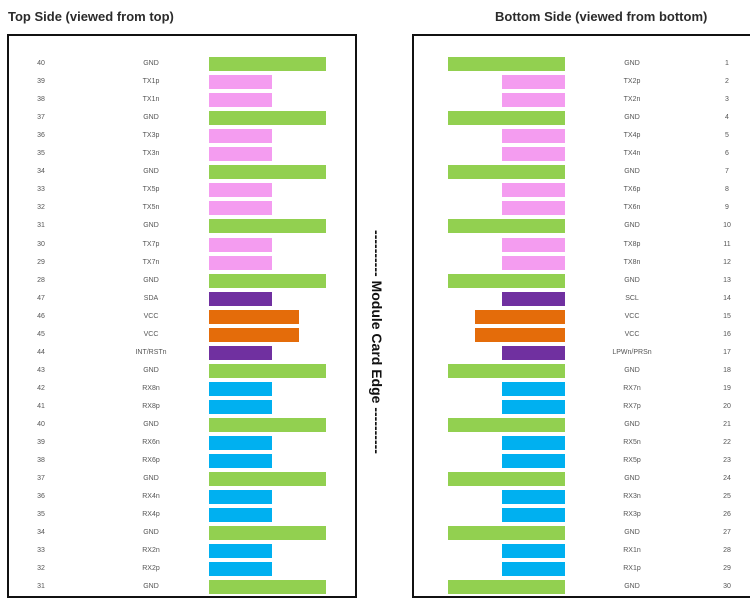 This screenshot has width=750, height=604. I want to click on top-pin-row: 28 GND, so click(182, 281).